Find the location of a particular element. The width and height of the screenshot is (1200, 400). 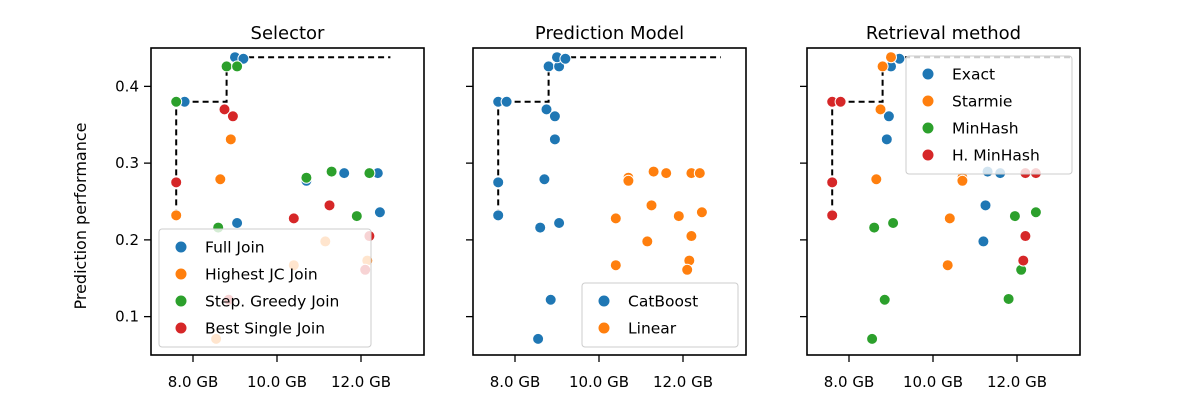

legend-label: H. MinHash is located at coordinates (996, 156).